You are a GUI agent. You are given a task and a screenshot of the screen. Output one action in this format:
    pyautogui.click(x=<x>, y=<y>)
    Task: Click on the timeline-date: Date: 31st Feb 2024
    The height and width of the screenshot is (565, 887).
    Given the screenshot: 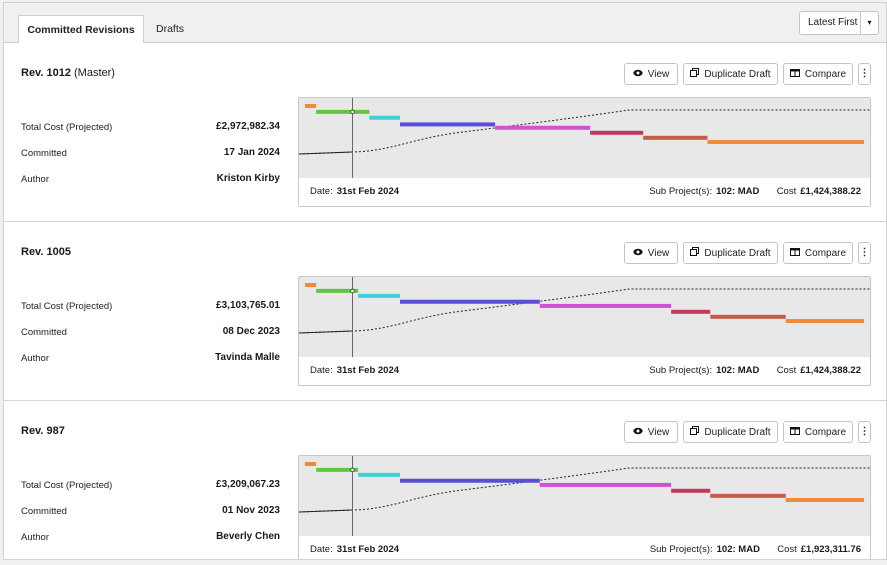 What is the action you would take?
    pyautogui.click(x=355, y=547)
    